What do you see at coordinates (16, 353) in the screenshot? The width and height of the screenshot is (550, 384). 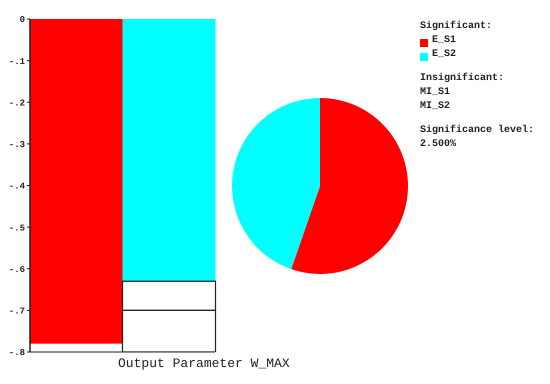 I see `y-tick-label: -.8` at bounding box center [16, 353].